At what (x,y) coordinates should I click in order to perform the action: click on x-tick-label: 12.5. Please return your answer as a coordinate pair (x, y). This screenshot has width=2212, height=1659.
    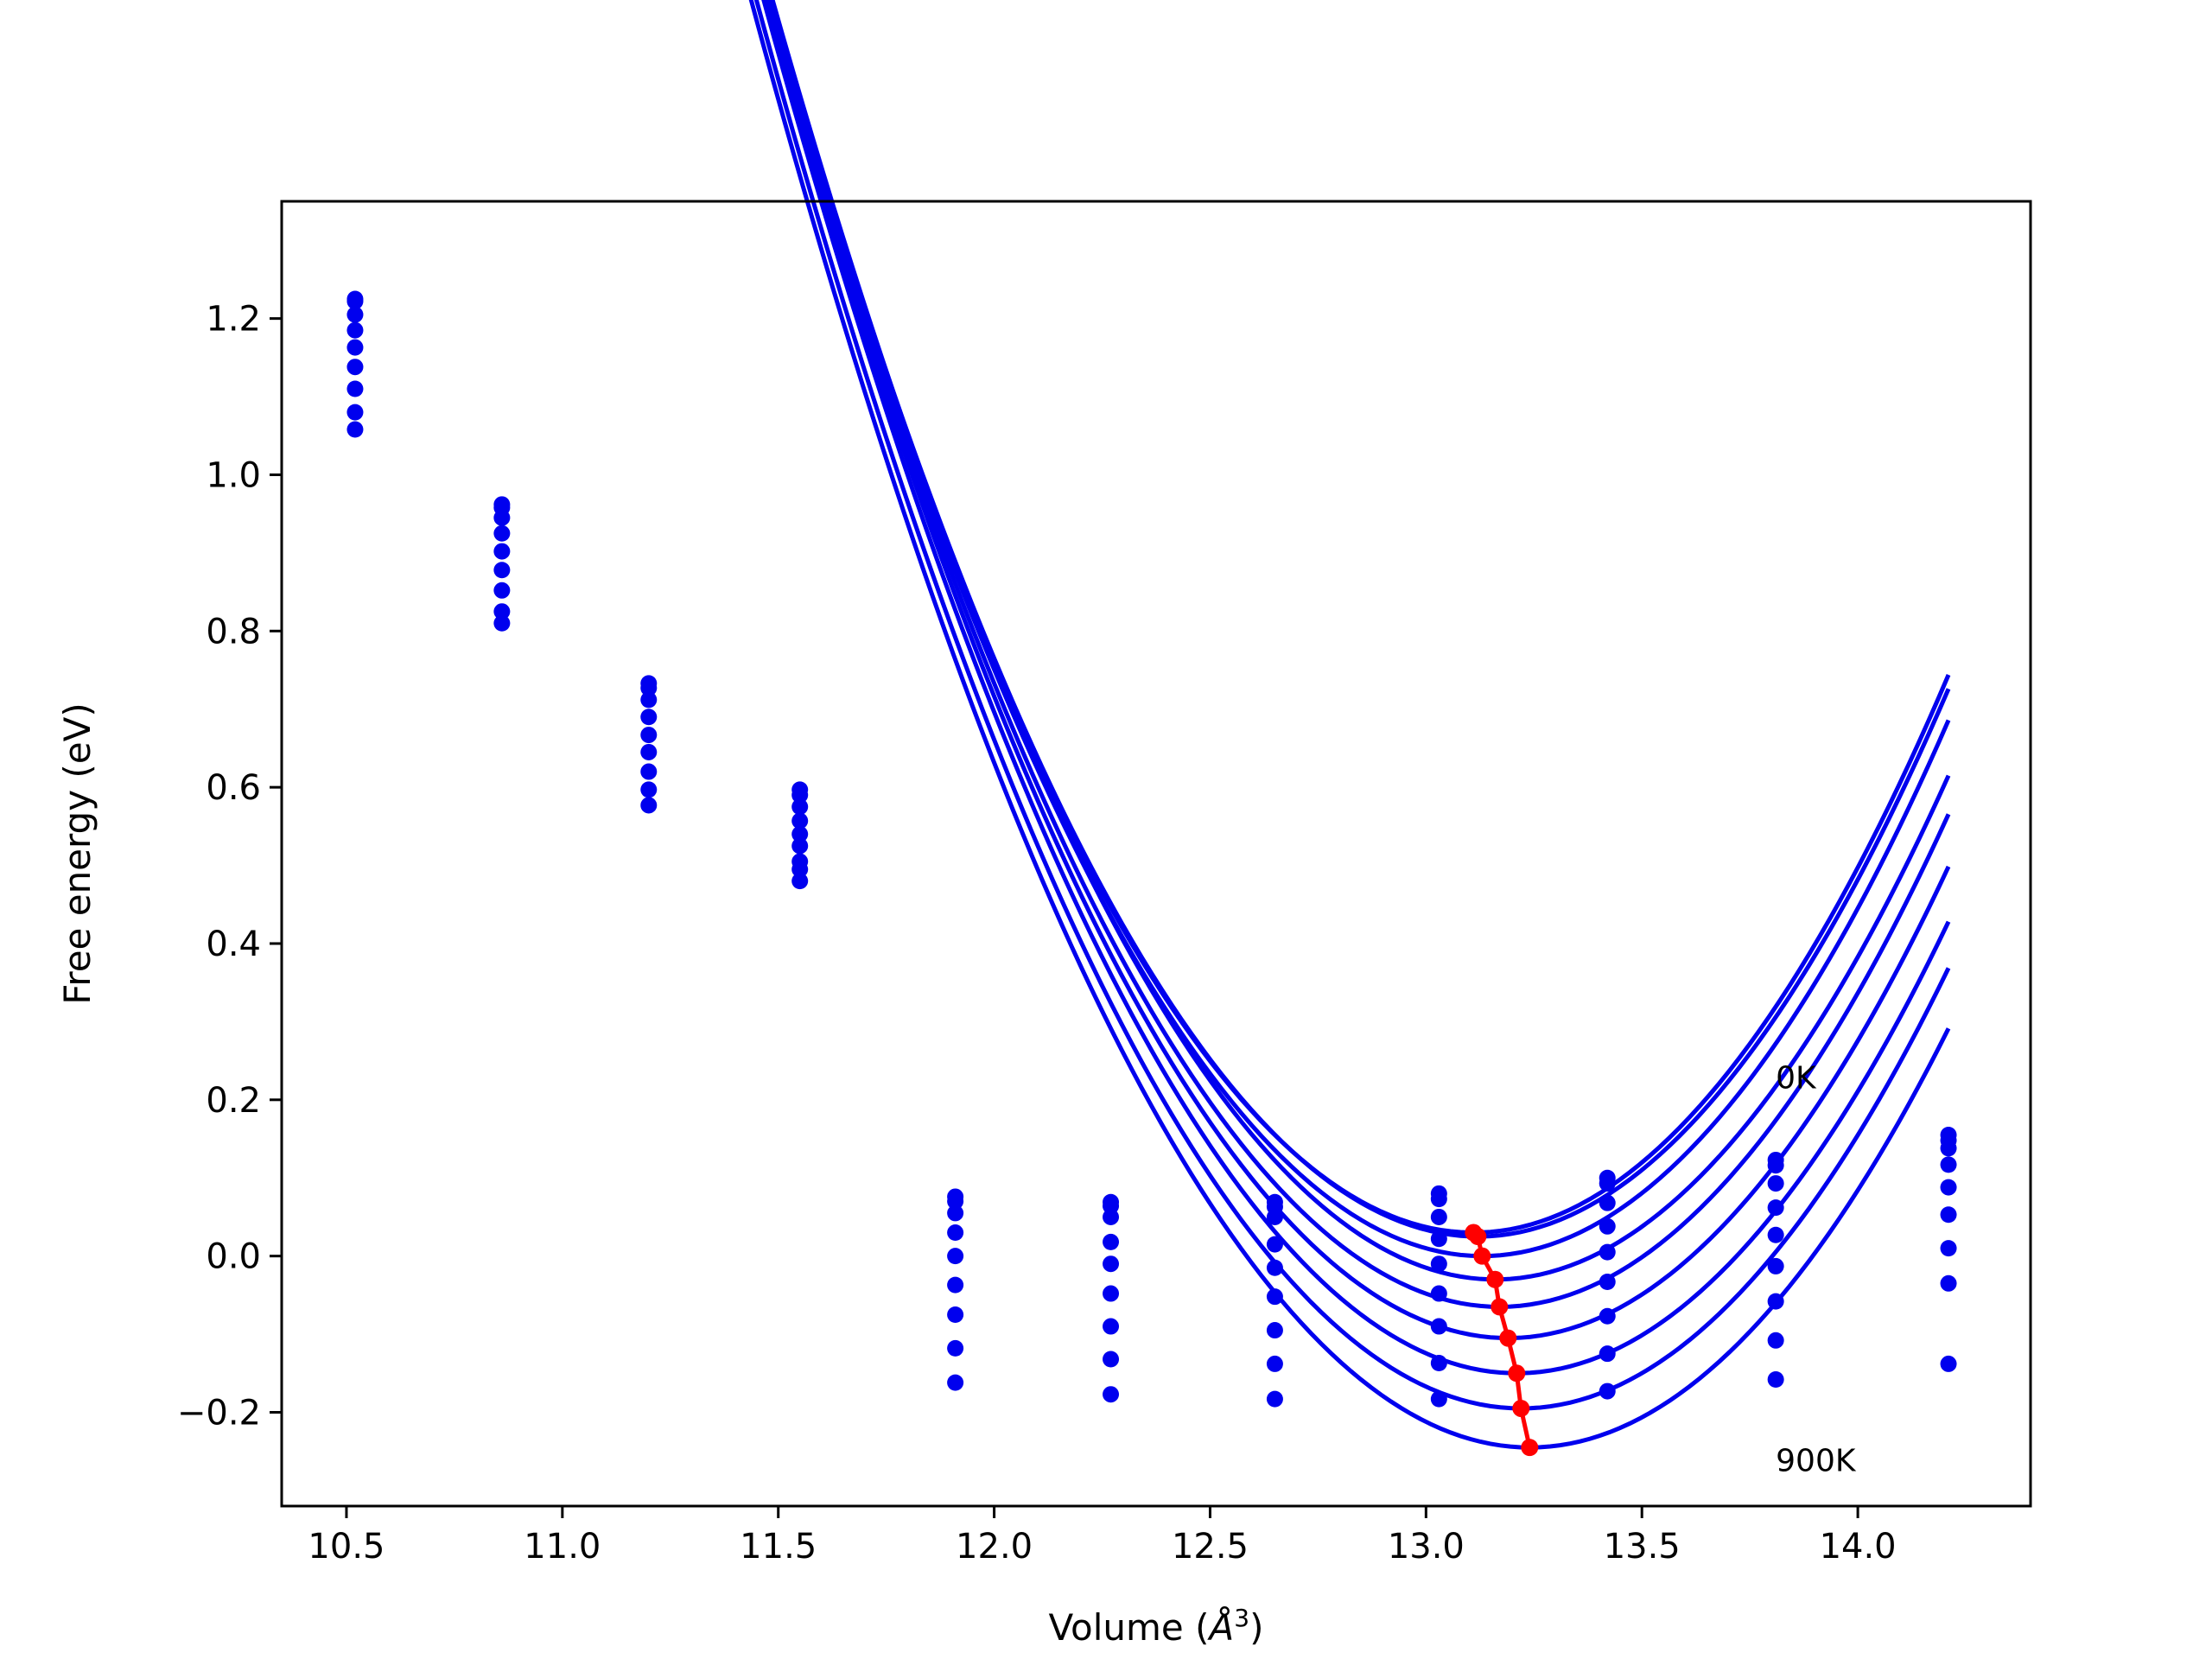
    Looking at the image, I should click on (1210, 1547).